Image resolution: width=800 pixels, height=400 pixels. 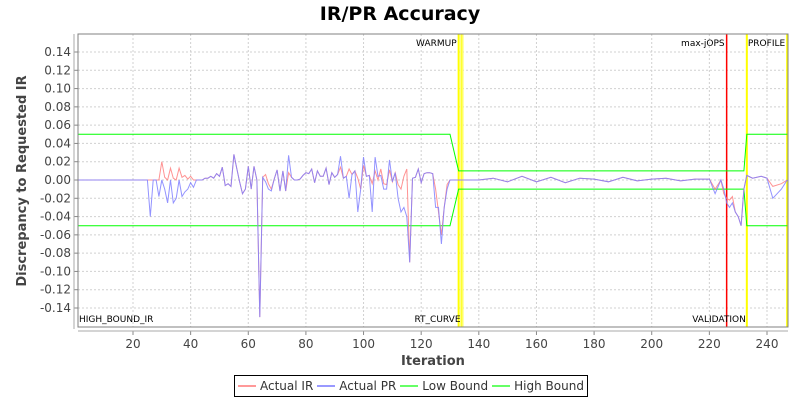 I want to click on legend-label: Actual PR, so click(x=368, y=386).